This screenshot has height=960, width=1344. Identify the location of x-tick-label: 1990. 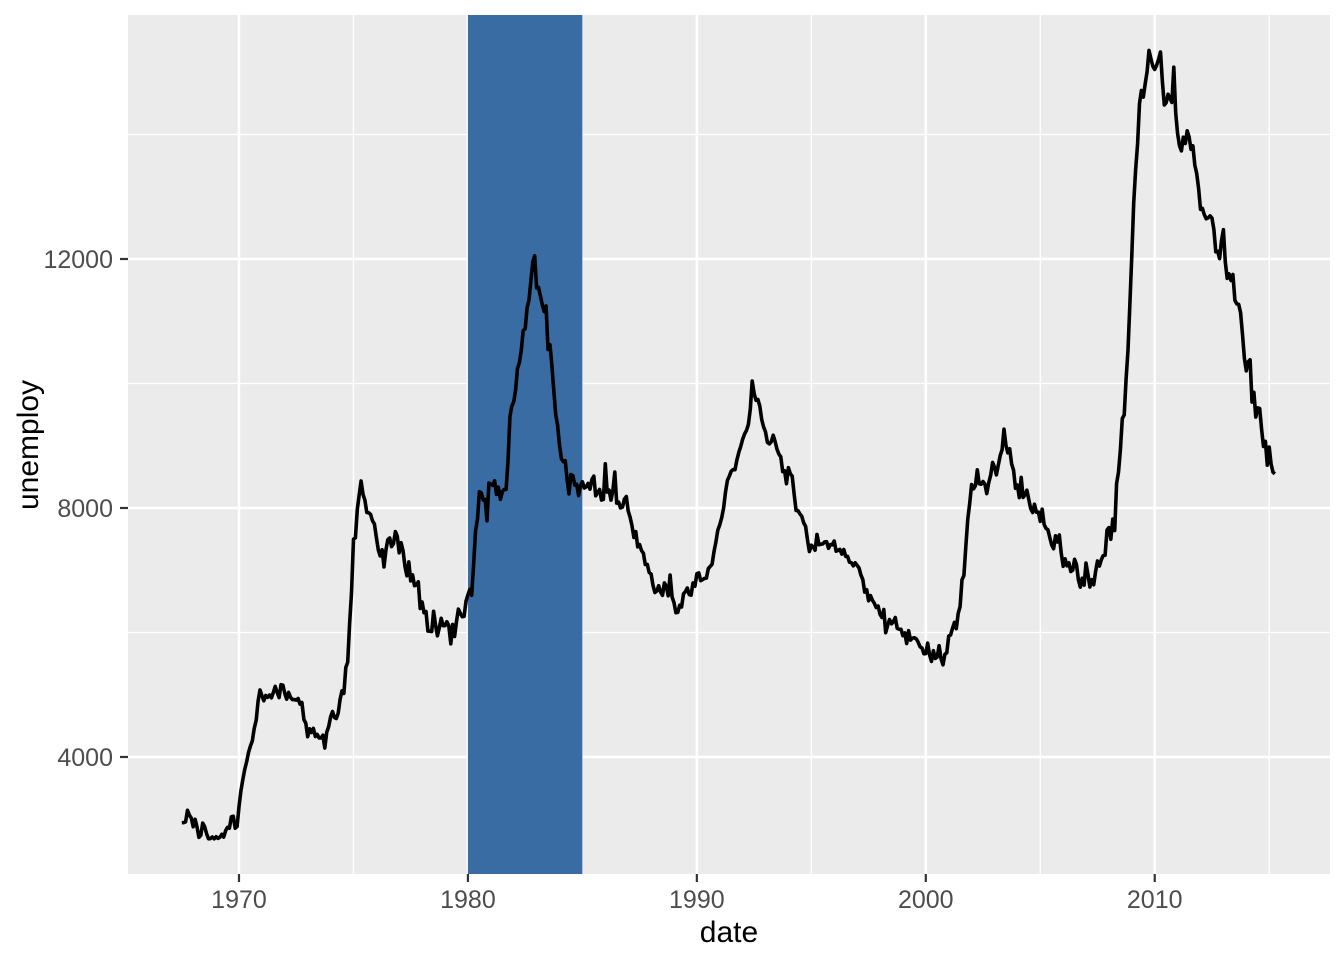
(697, 900).